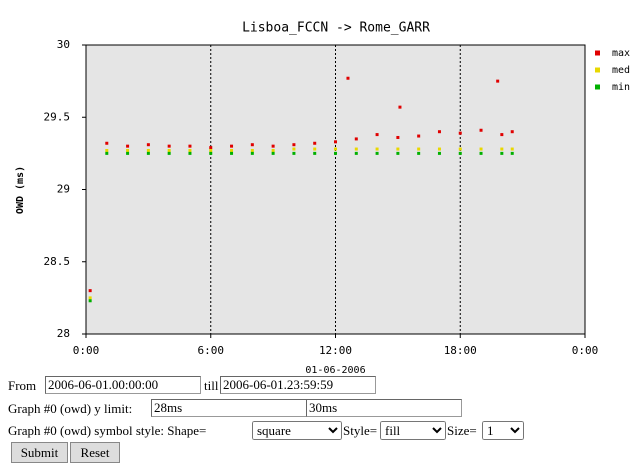 Image resolution: width=644 pixels, height=475 pixels. I want to click on till-input, so click(298, 385).